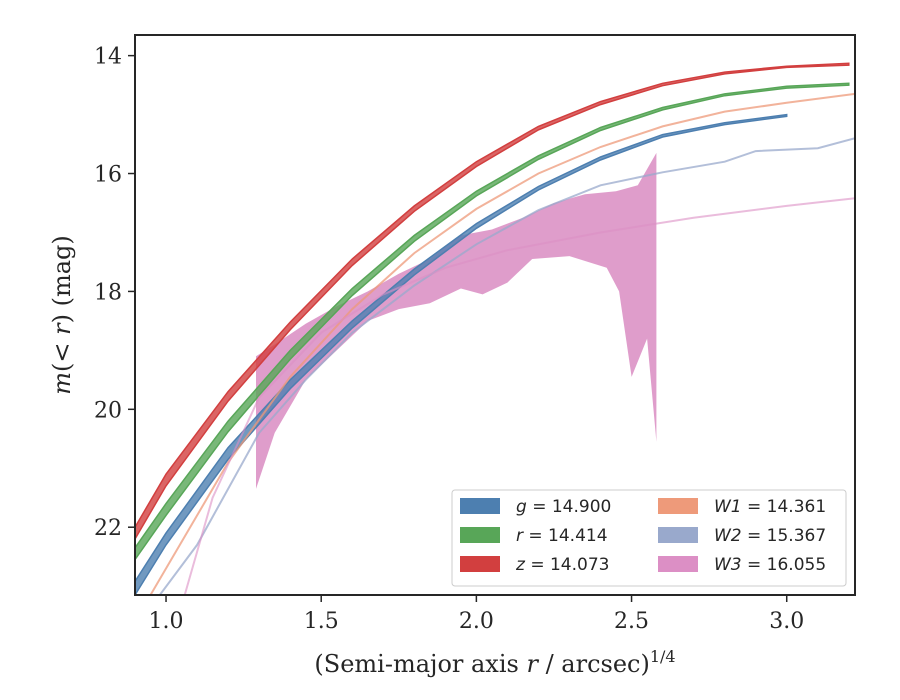 The image size is (900, 700). I want to click on legend-label: g = 14.900, so click(563, 507).